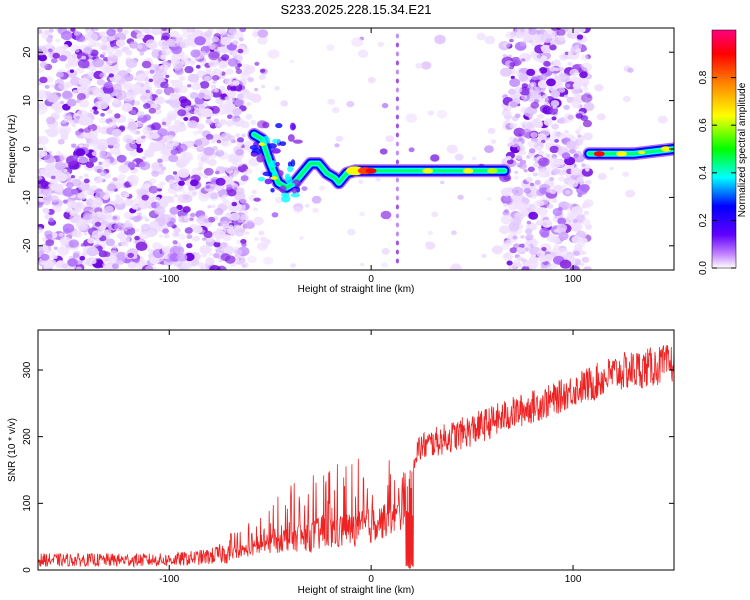 This screenshot has width=750, height=600. I want to click on colorbar-tick-label: 0.2, so click(703, 220).